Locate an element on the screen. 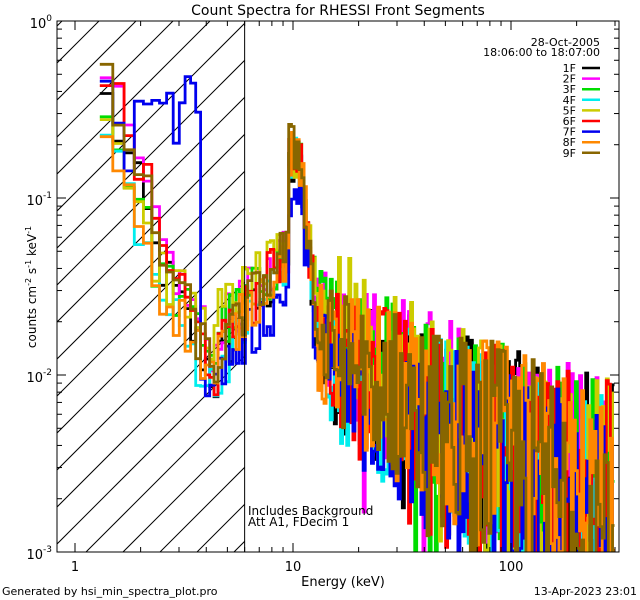 The width and height of the screenshot is (640, 600). y-axis-label: counts cm-2 s-1 keV-1 is located at coordinates (31, 287).